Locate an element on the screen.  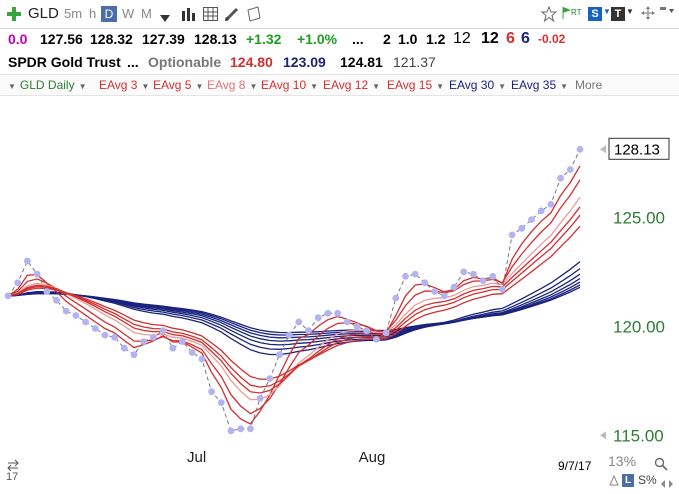
study-eavg-10: EAvg 10 ▼ is located at coordinates (290, 85).